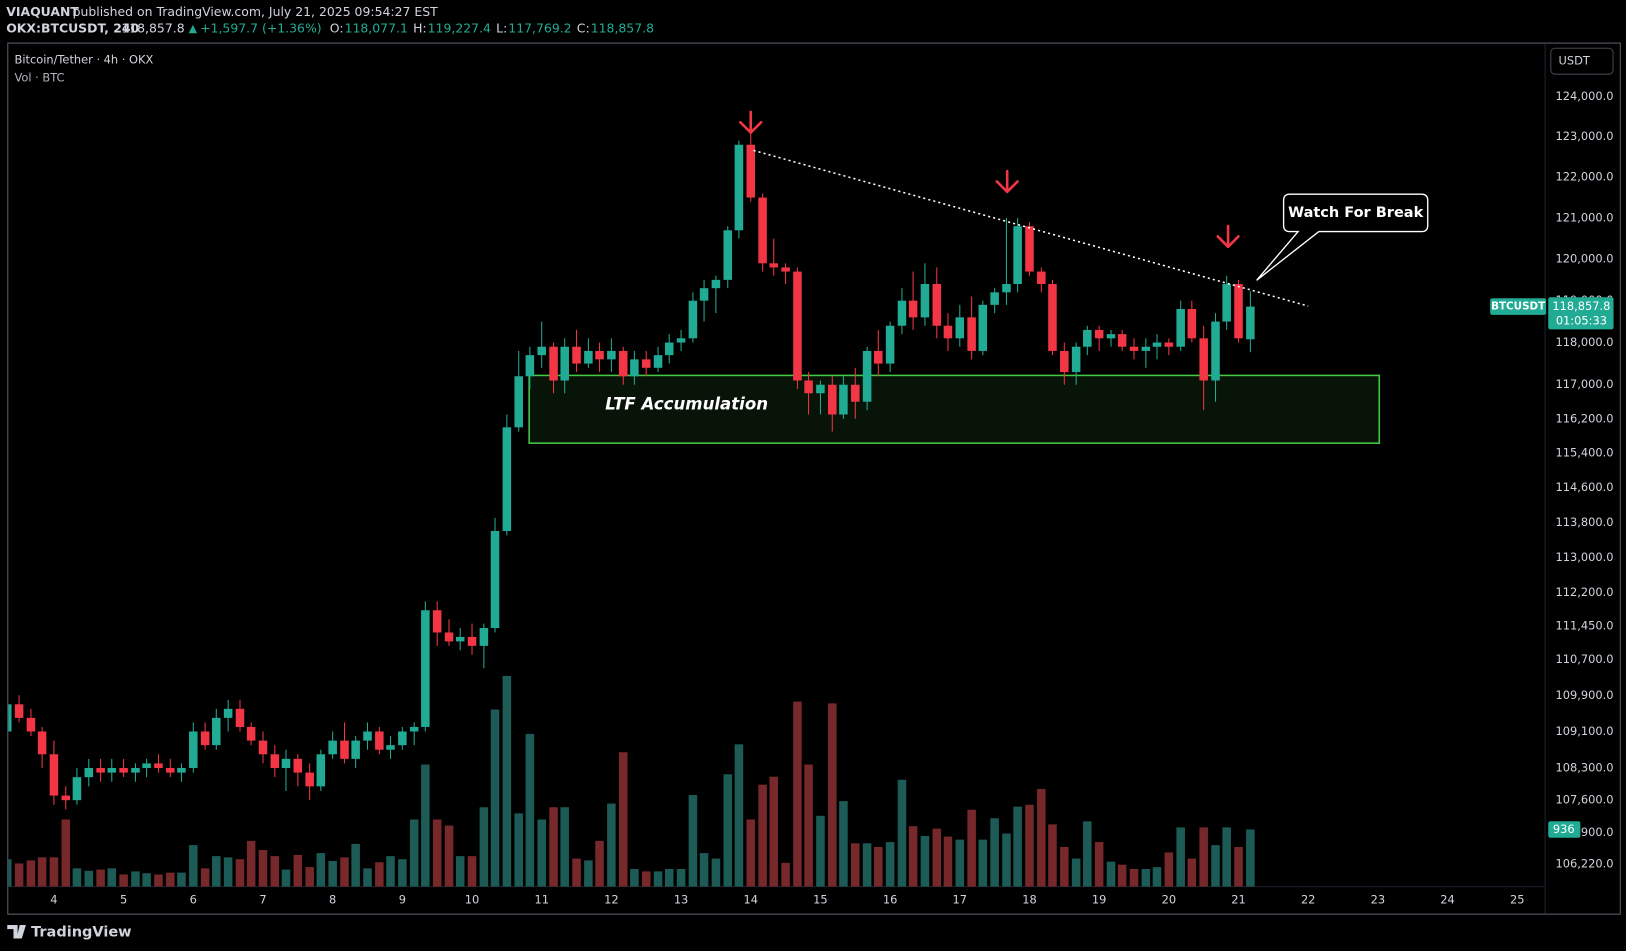 The height and width of the screenshot is (951, 1626). Describe the element at coordinates (53, 900) in the screenshot. I see `x-tick-label: 4` at that location.